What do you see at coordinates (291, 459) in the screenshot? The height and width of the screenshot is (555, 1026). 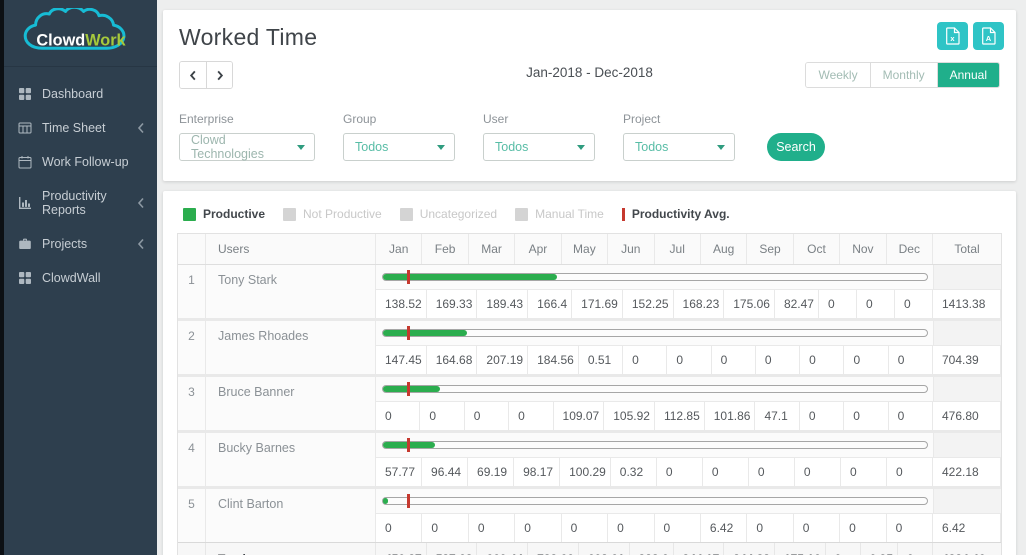 I see `user-name: Bucky Barnes` at bounding box center [291, 459].